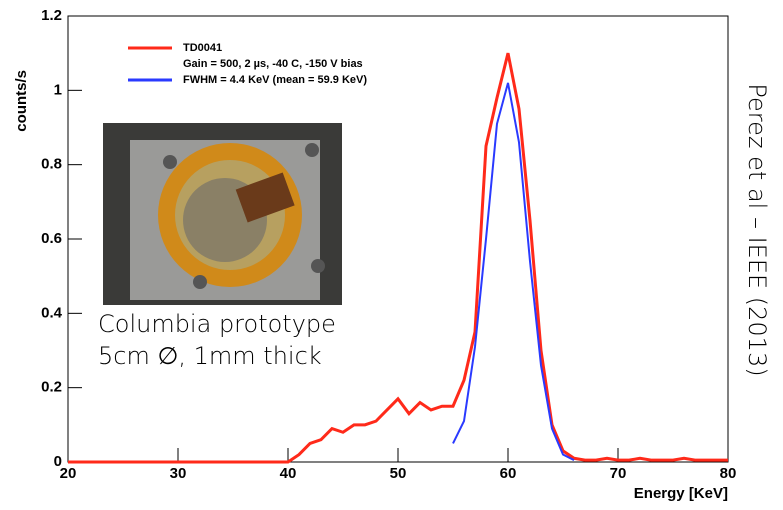 The image size is (783, 510). Describe the element at coordinates (58, 89) in the screenshot. I see `y-tick-label: 1` at that location.